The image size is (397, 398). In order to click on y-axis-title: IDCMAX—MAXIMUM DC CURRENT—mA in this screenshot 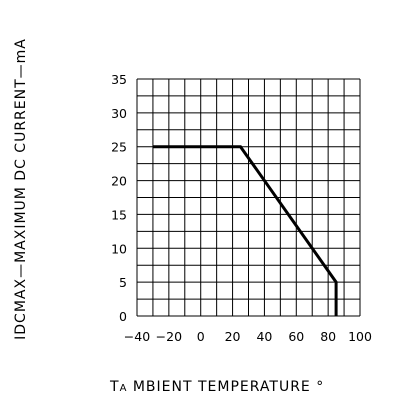, I will do `click(21, 189)`.